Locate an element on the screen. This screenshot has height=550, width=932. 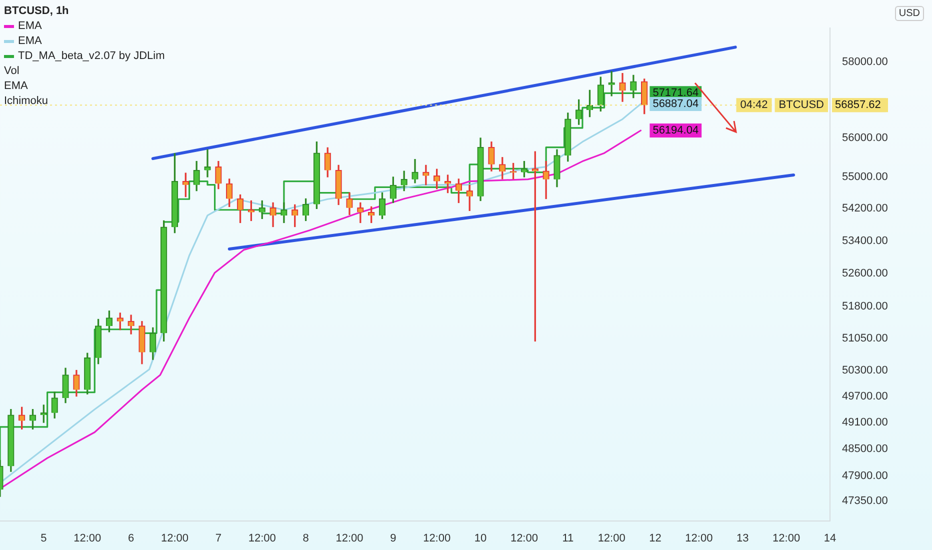
y-tick-label: 49100.00 is located at coordinates (865, 422).